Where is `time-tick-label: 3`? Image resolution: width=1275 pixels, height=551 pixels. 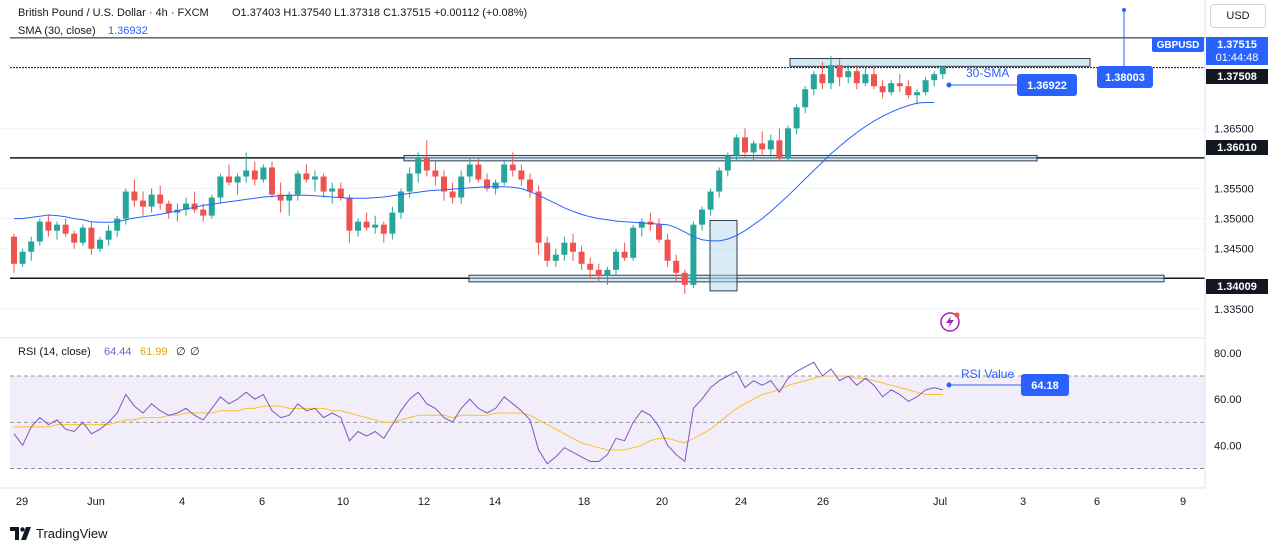
time-tick-label: 3 is located at coordinates (1023, 502).